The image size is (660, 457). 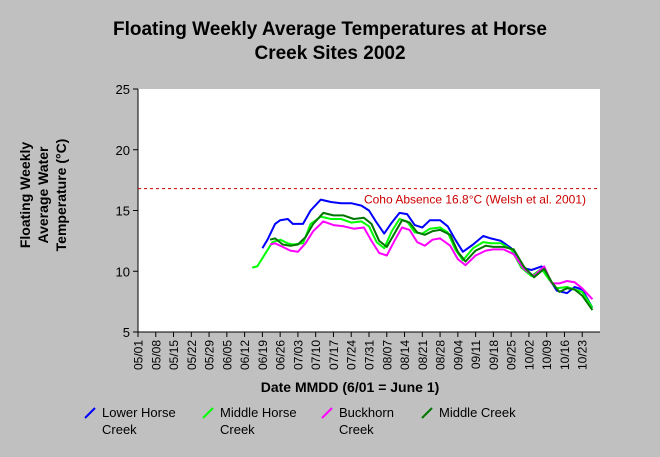 What do you see at coordinates (350, 387) in the screenshot?
I see `x-axis-title: Date MMDD (6/01 = June 1)` at bounding box center [350, 387].